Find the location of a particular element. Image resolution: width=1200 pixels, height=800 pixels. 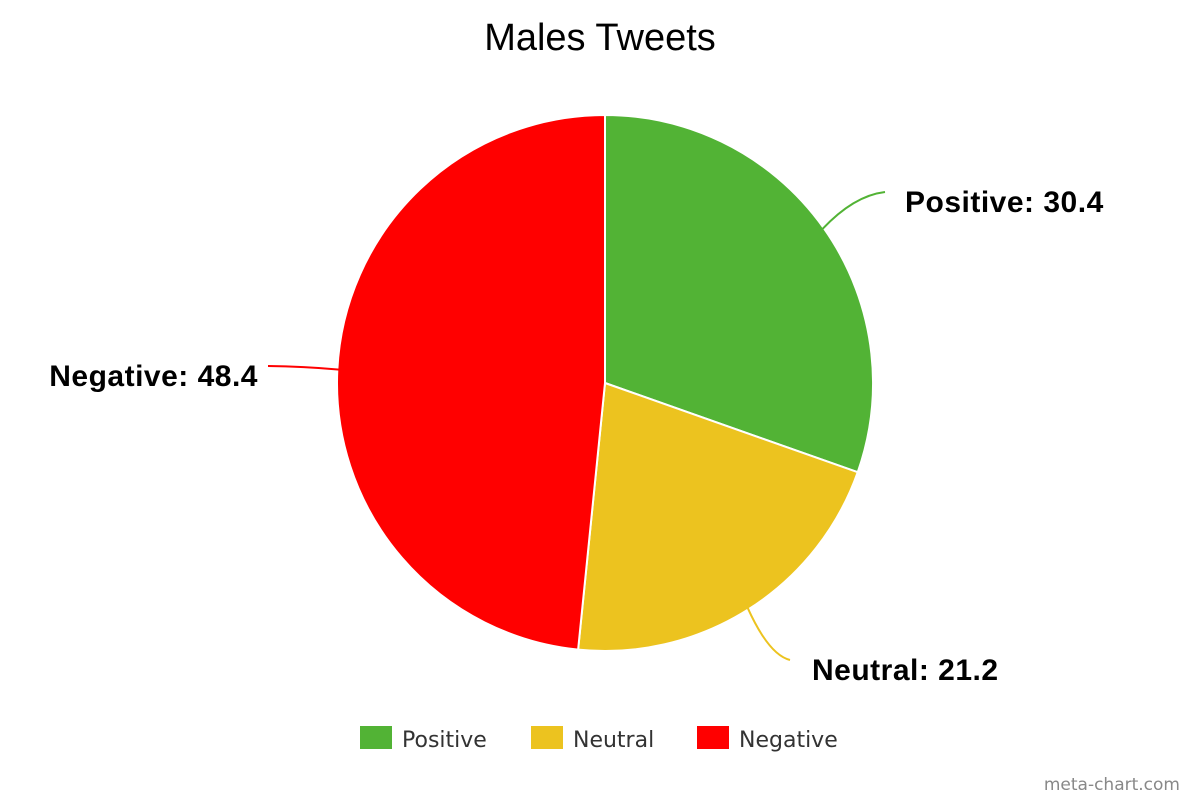

legend-item-negative: Negative is located at coordinates (767, 739).